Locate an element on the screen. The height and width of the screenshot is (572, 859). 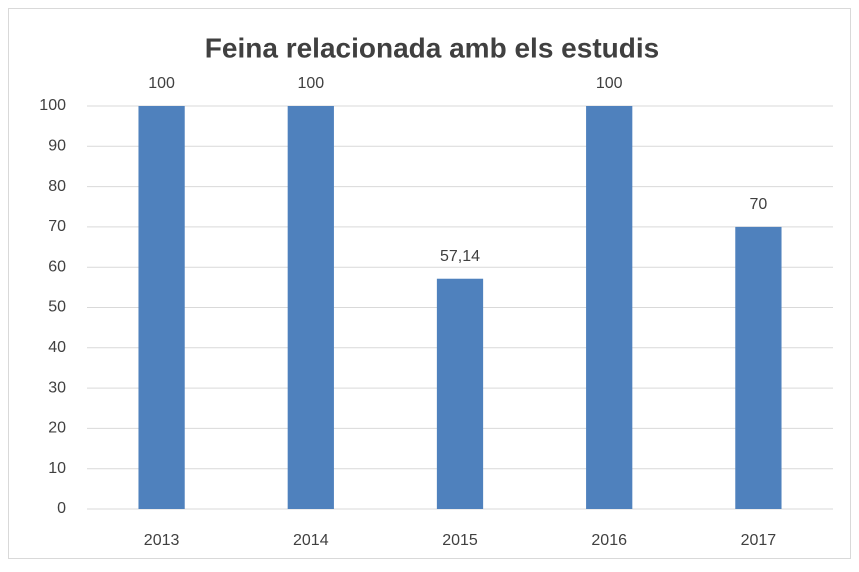
value-label: 57,14 is located at coordinates (460, 256).